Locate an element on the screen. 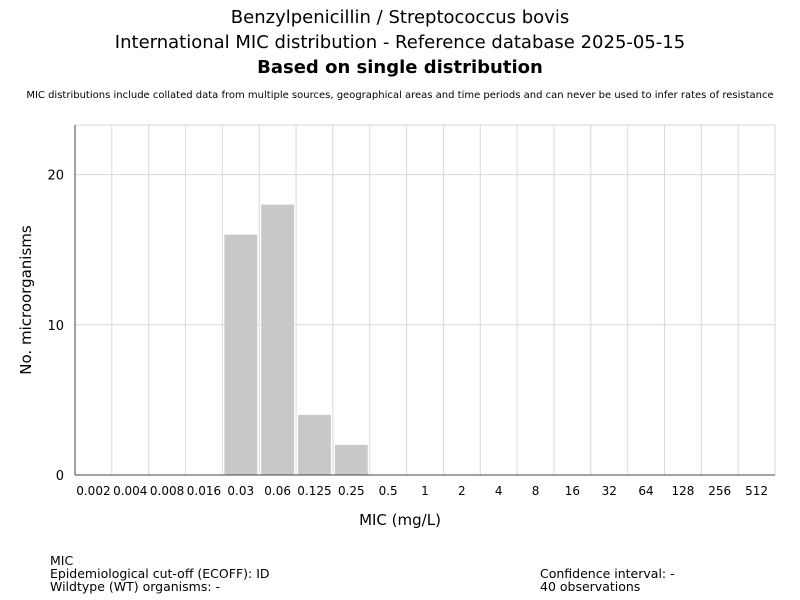 This screenshot has width=800, height=600. footer-ecoff: Epidemiological cut-off (ECOFF): ID is located at coordinates (160, 573).